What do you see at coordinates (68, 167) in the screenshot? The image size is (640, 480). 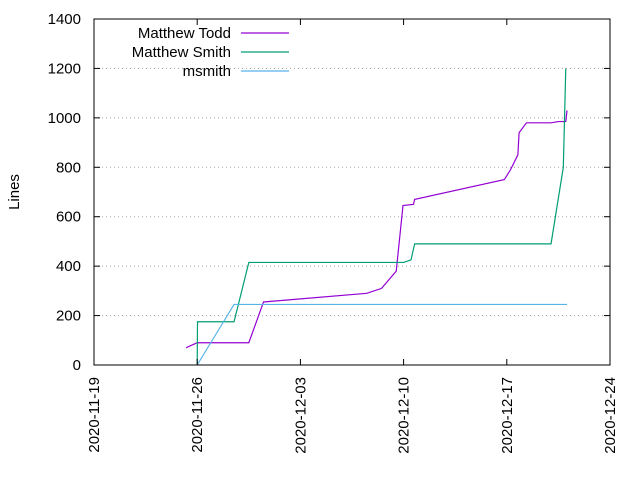 I see `y-tick-label: 800` at bounding box center [68, 167].